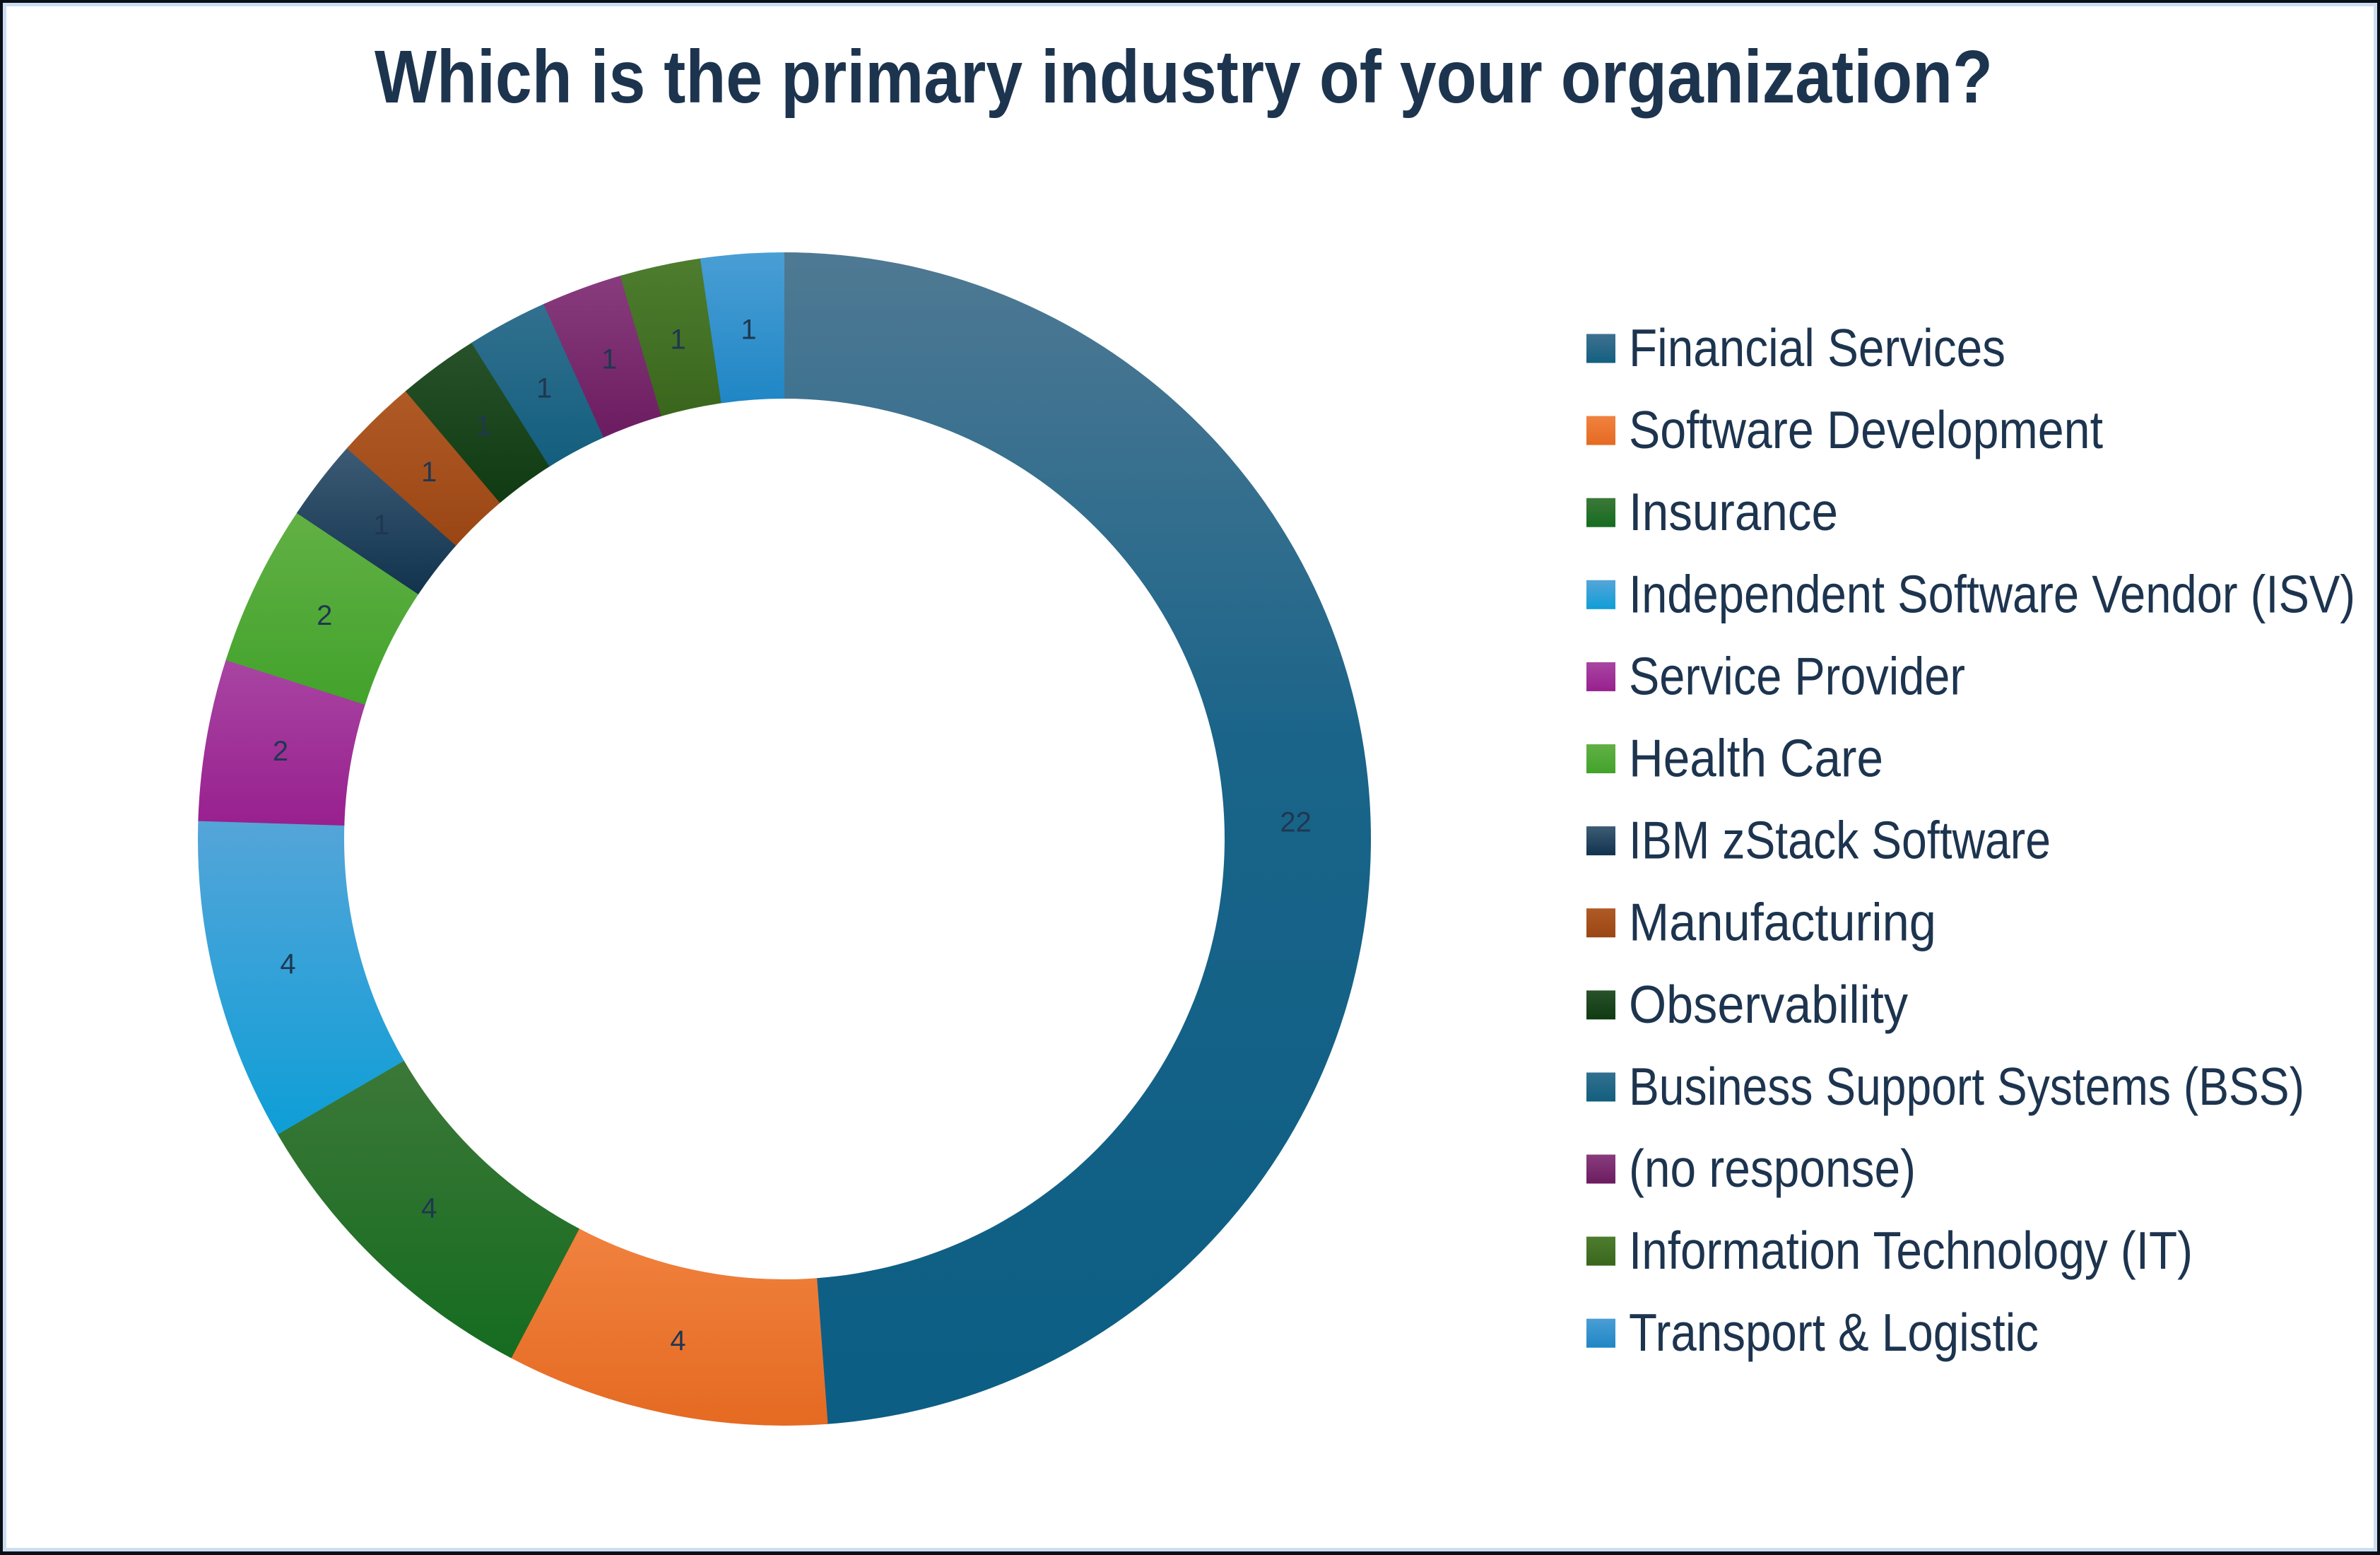 The height and width of the screenshot is (1555, 2380). What do you see at coordinates (1911, 1250) in the screenshot?
I see `svg-text: Information Technology (IT)` at bounding box center [1911, 1250].